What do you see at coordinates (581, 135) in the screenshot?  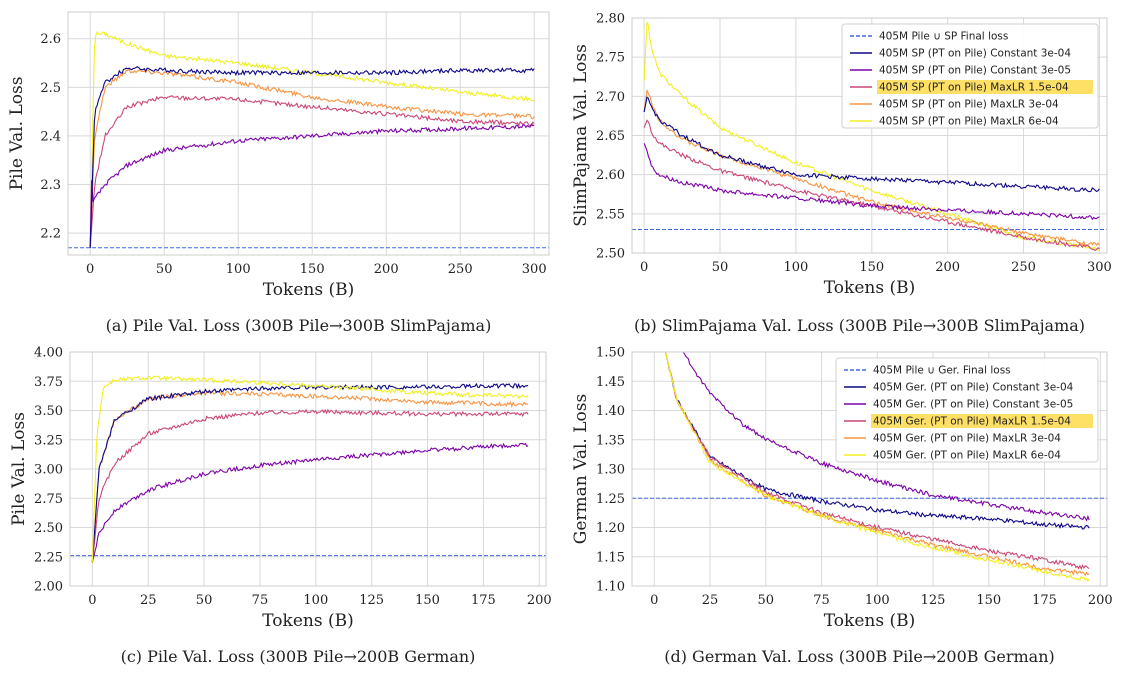 I see `y-axis-label: SlimPajama Val. Loss` at bounding box center [581, 135].